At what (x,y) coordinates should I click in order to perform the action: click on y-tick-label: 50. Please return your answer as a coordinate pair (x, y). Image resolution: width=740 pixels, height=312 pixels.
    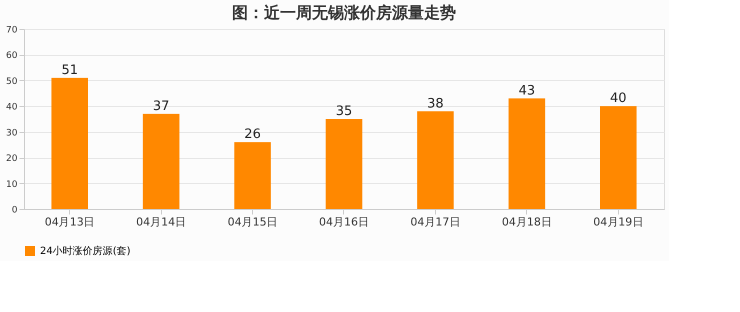
    Looking at the image, I should click on (12, 81).